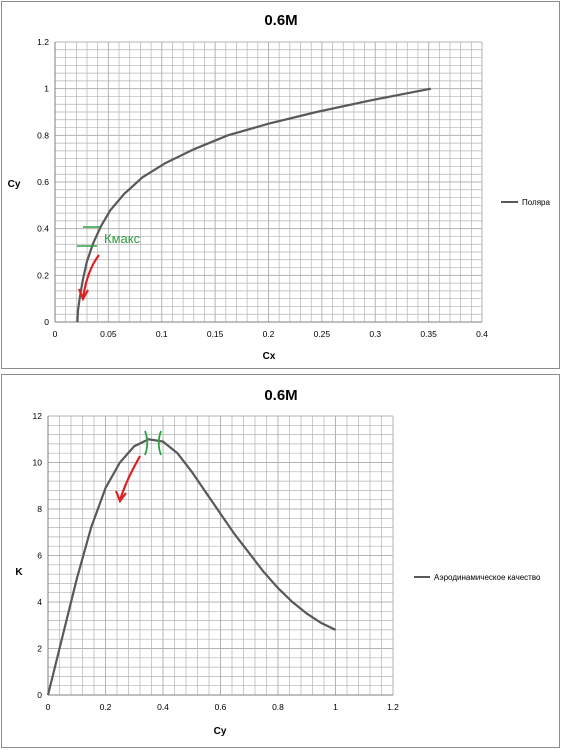  What do you see at coordinates (122, 238) in the screenshot?
I see `annotation-kmax-label: Кмакс` at bounding box center [122, 238].